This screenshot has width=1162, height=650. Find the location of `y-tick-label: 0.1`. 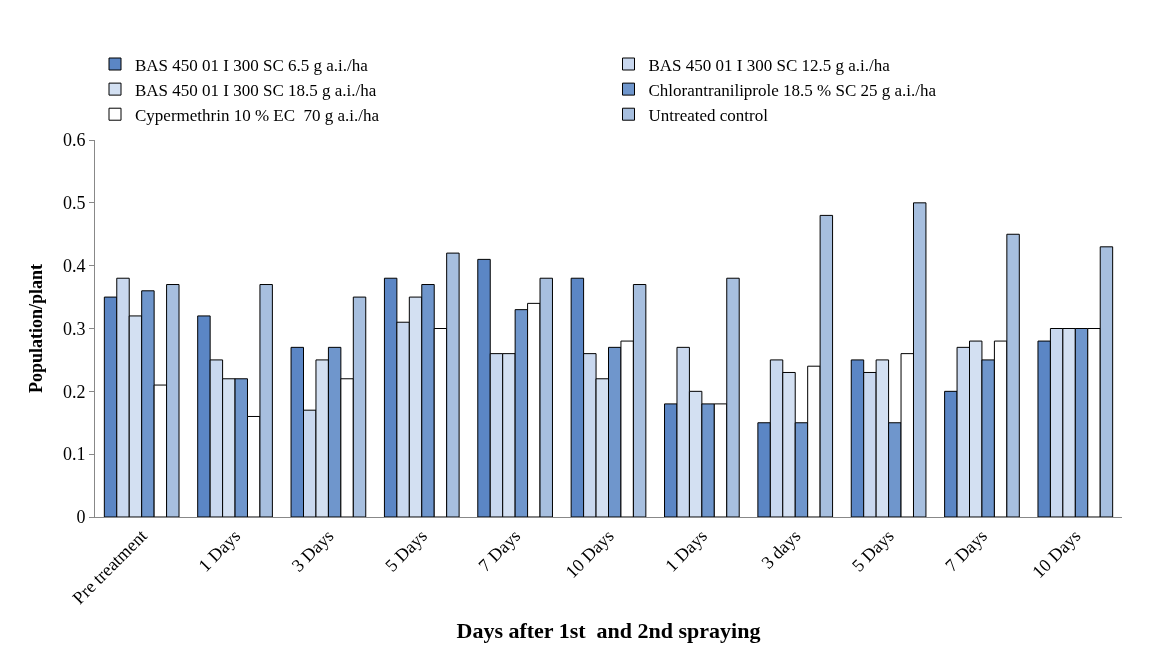

y-tick-label: 0.1 is located at coordinates (74, 454).